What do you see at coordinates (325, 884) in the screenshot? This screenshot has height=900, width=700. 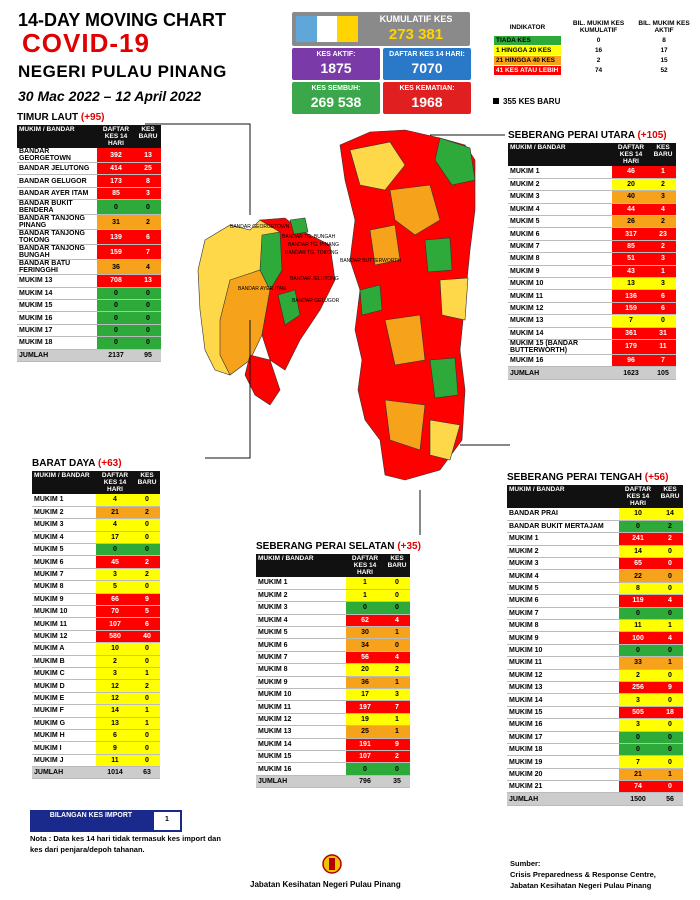 I see `footer-text: Jabatan Kesihatan Negeri Pulau Pinang` at bounding box center [325, 884].